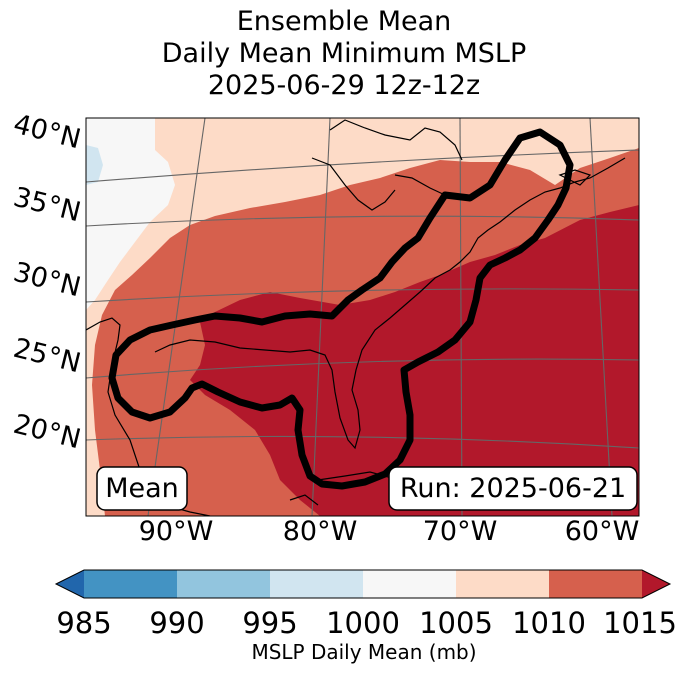 Image resolution: width=688 pixels, height=674 pixels. I want to click on lat-label-20: 20°N, so click(47, 432).